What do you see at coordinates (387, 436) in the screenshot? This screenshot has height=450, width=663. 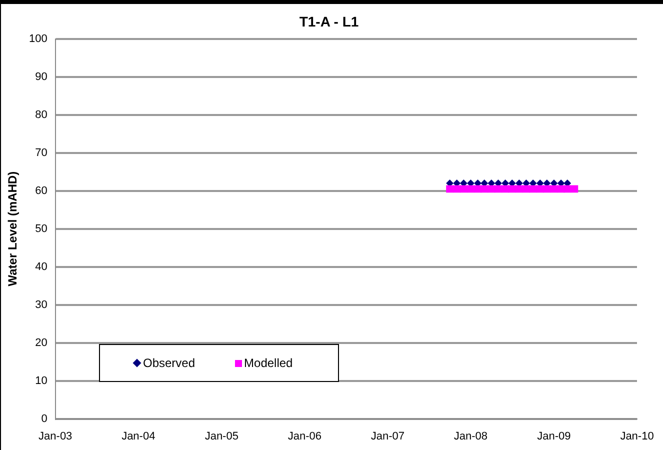 I see `x-tick-label: Jan-07` at bounding box center [387, 436].